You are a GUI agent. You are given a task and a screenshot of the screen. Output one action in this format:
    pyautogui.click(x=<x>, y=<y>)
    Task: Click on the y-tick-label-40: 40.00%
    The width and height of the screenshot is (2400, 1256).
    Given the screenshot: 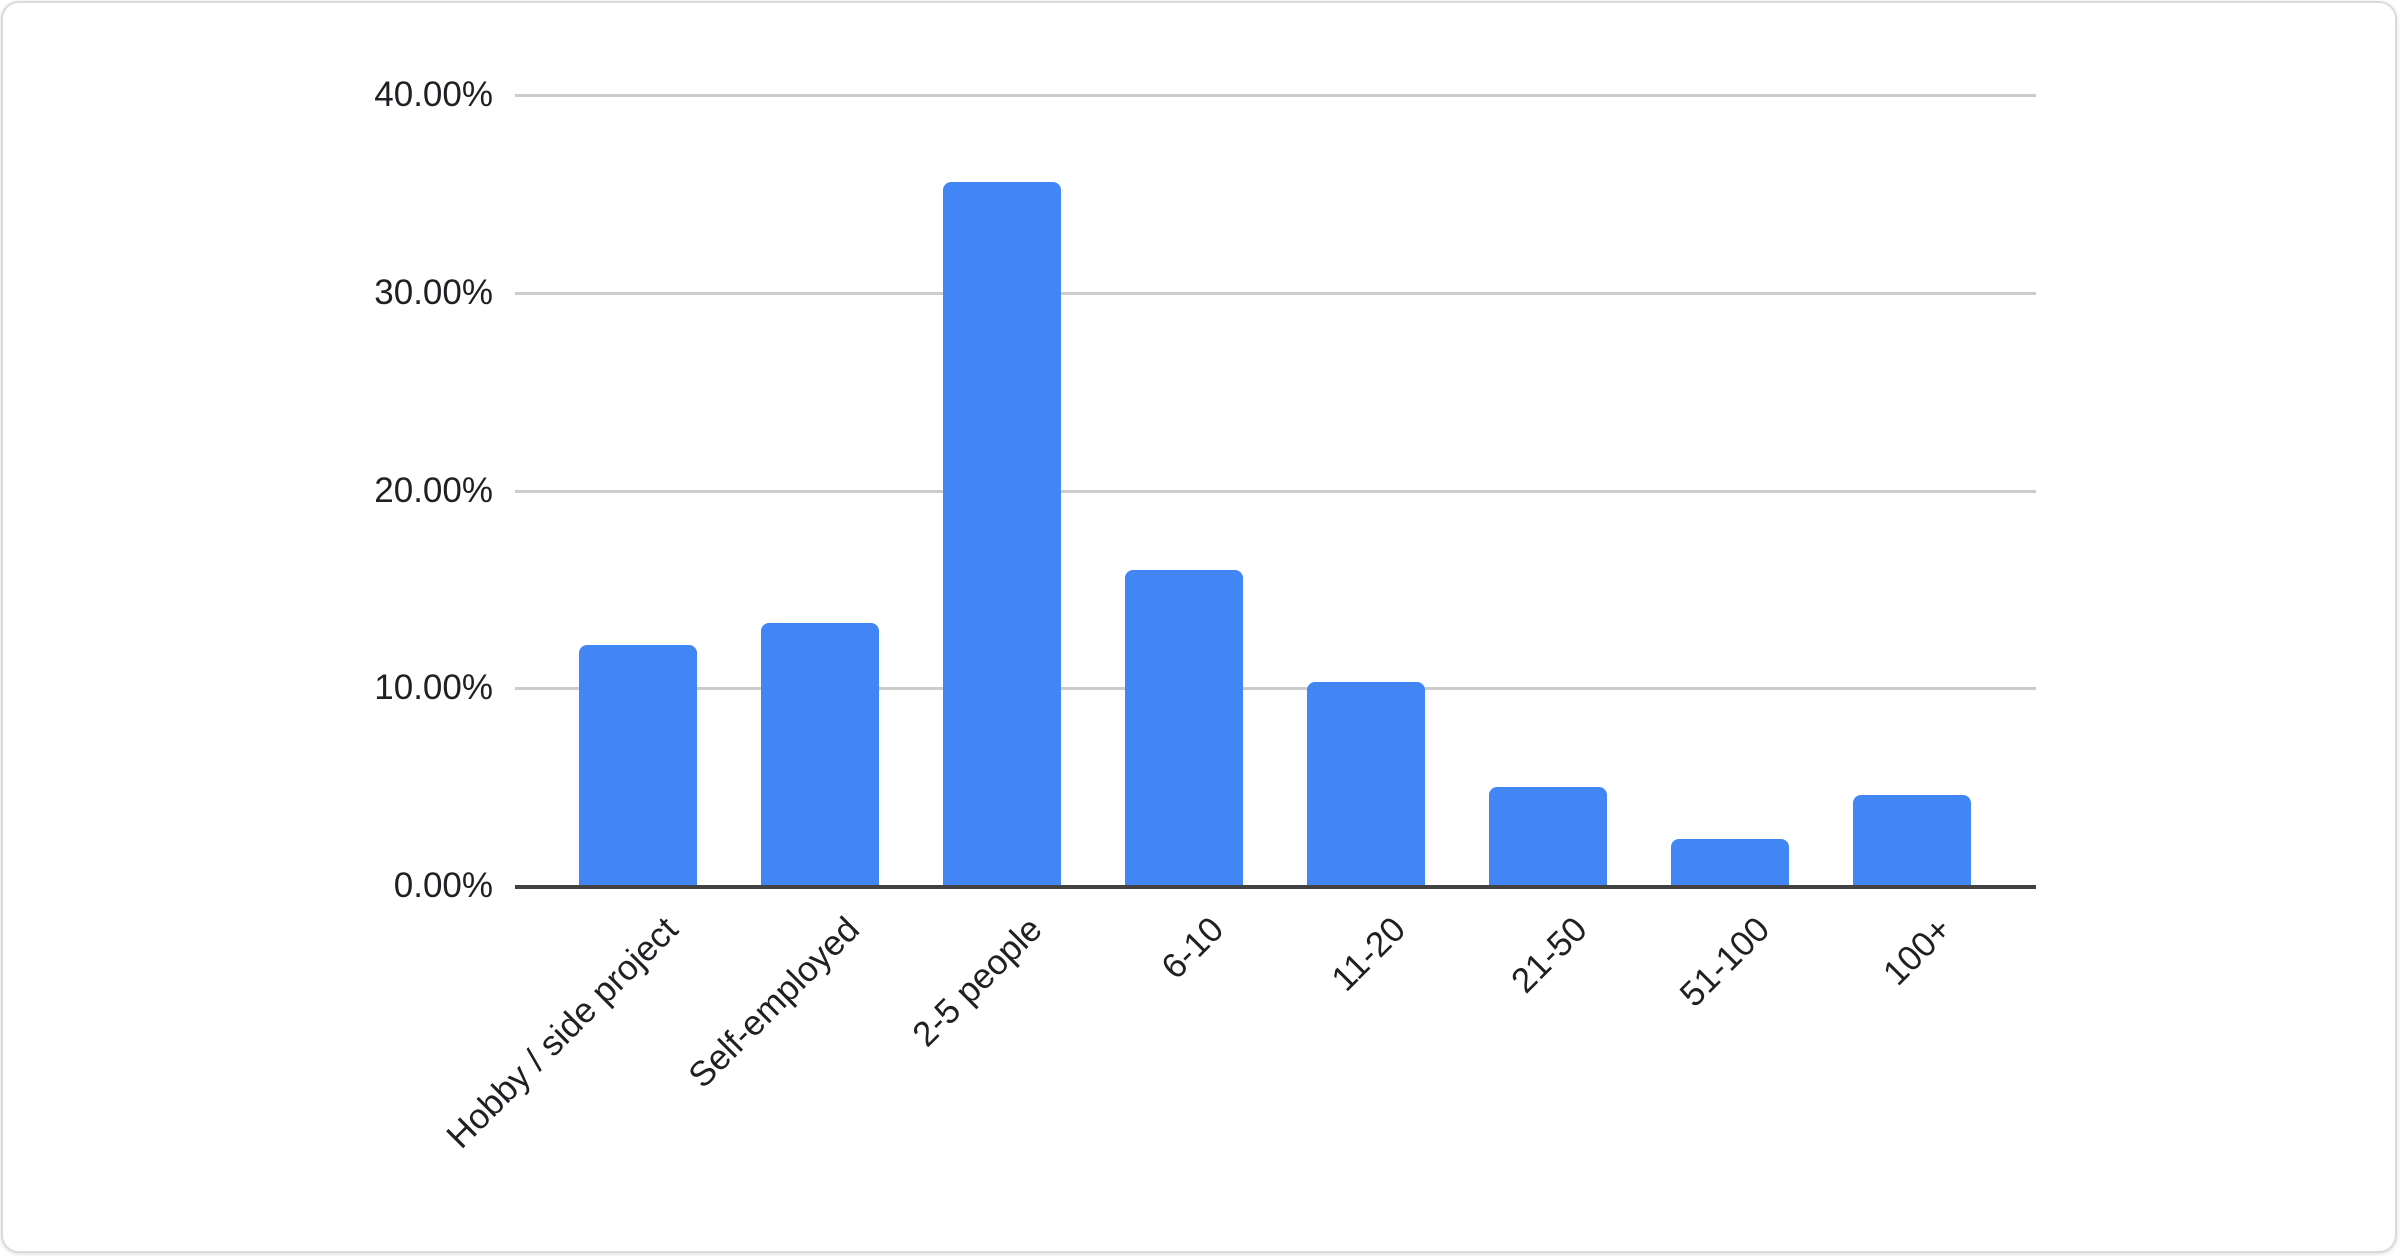 What is the action you would take?
    pyautogui.click(x=433, y=94)
    